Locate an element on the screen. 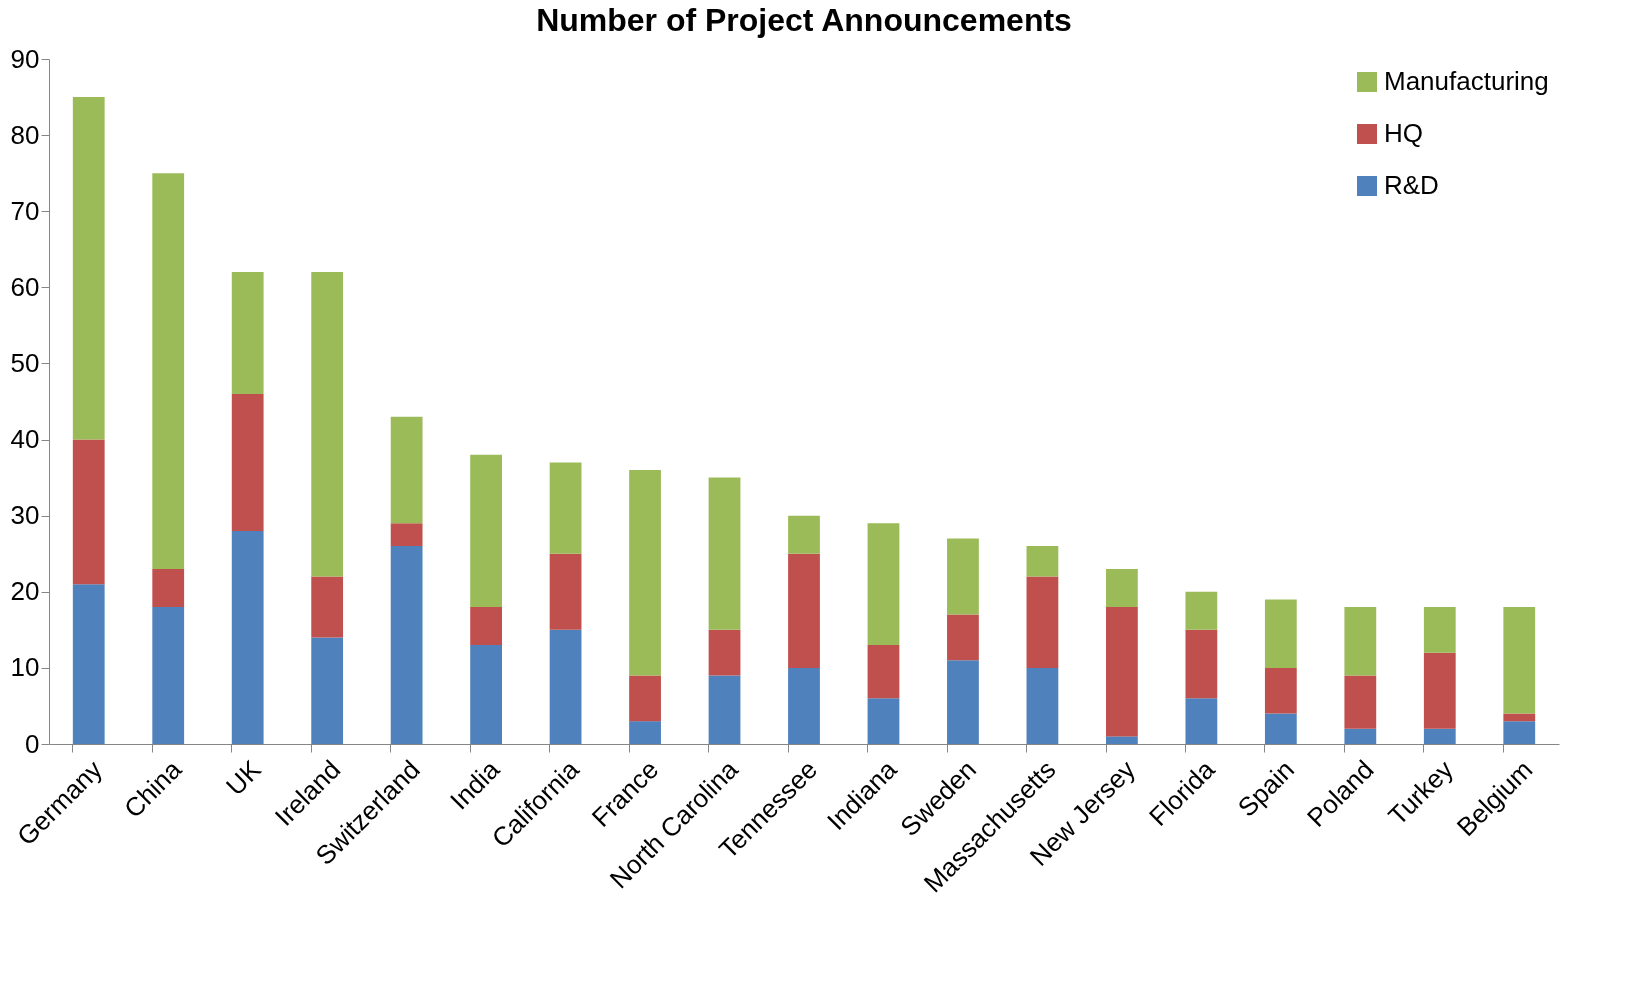 Image resolution: width=1631 pixels, height=993 pixels. y-tick-label: 60 is located at coordinates (25, 286).